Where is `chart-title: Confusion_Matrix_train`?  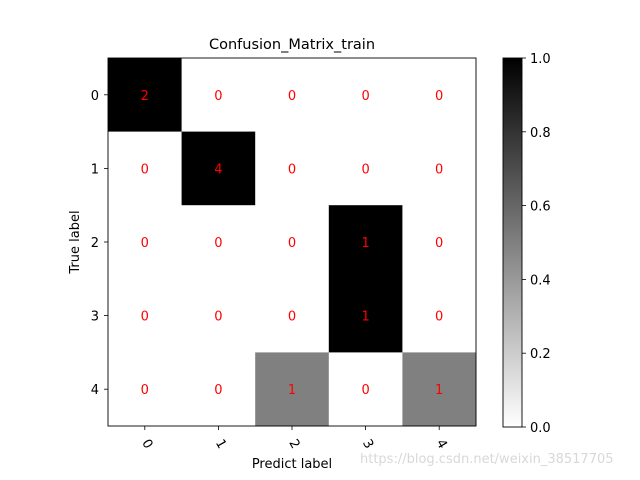
chart-title: Confusion_Matrix_train is located at coordinates (292, 45).